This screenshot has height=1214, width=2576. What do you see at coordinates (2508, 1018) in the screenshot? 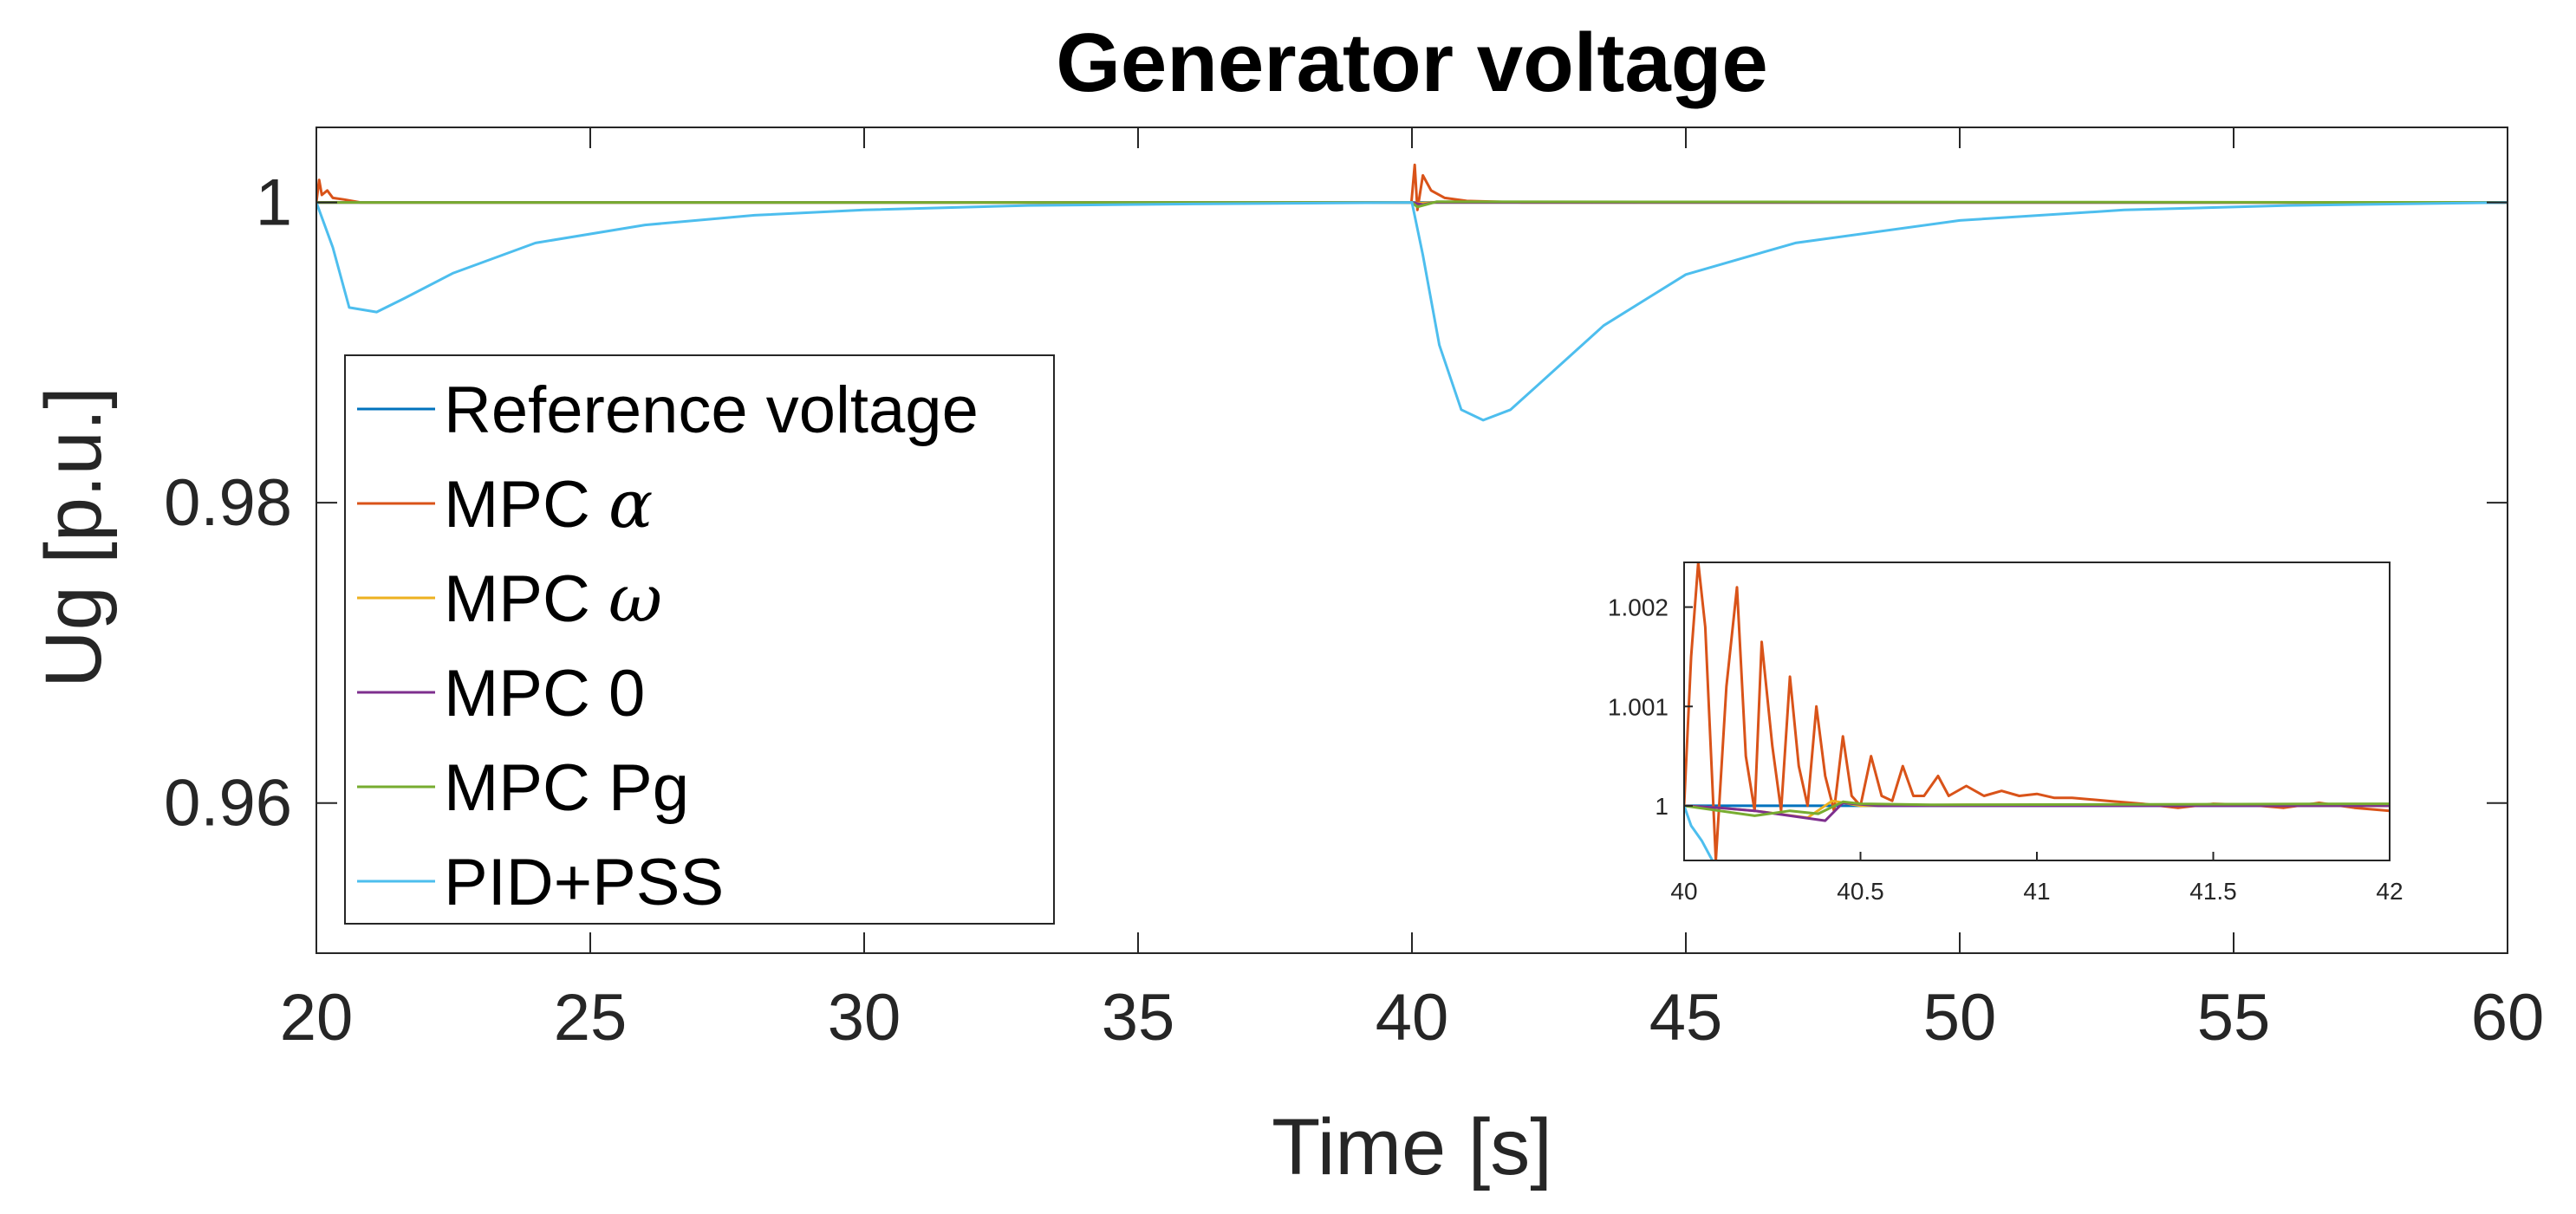
I see `main-x-tick-label: 60` at bounding box center [2508, 1018].